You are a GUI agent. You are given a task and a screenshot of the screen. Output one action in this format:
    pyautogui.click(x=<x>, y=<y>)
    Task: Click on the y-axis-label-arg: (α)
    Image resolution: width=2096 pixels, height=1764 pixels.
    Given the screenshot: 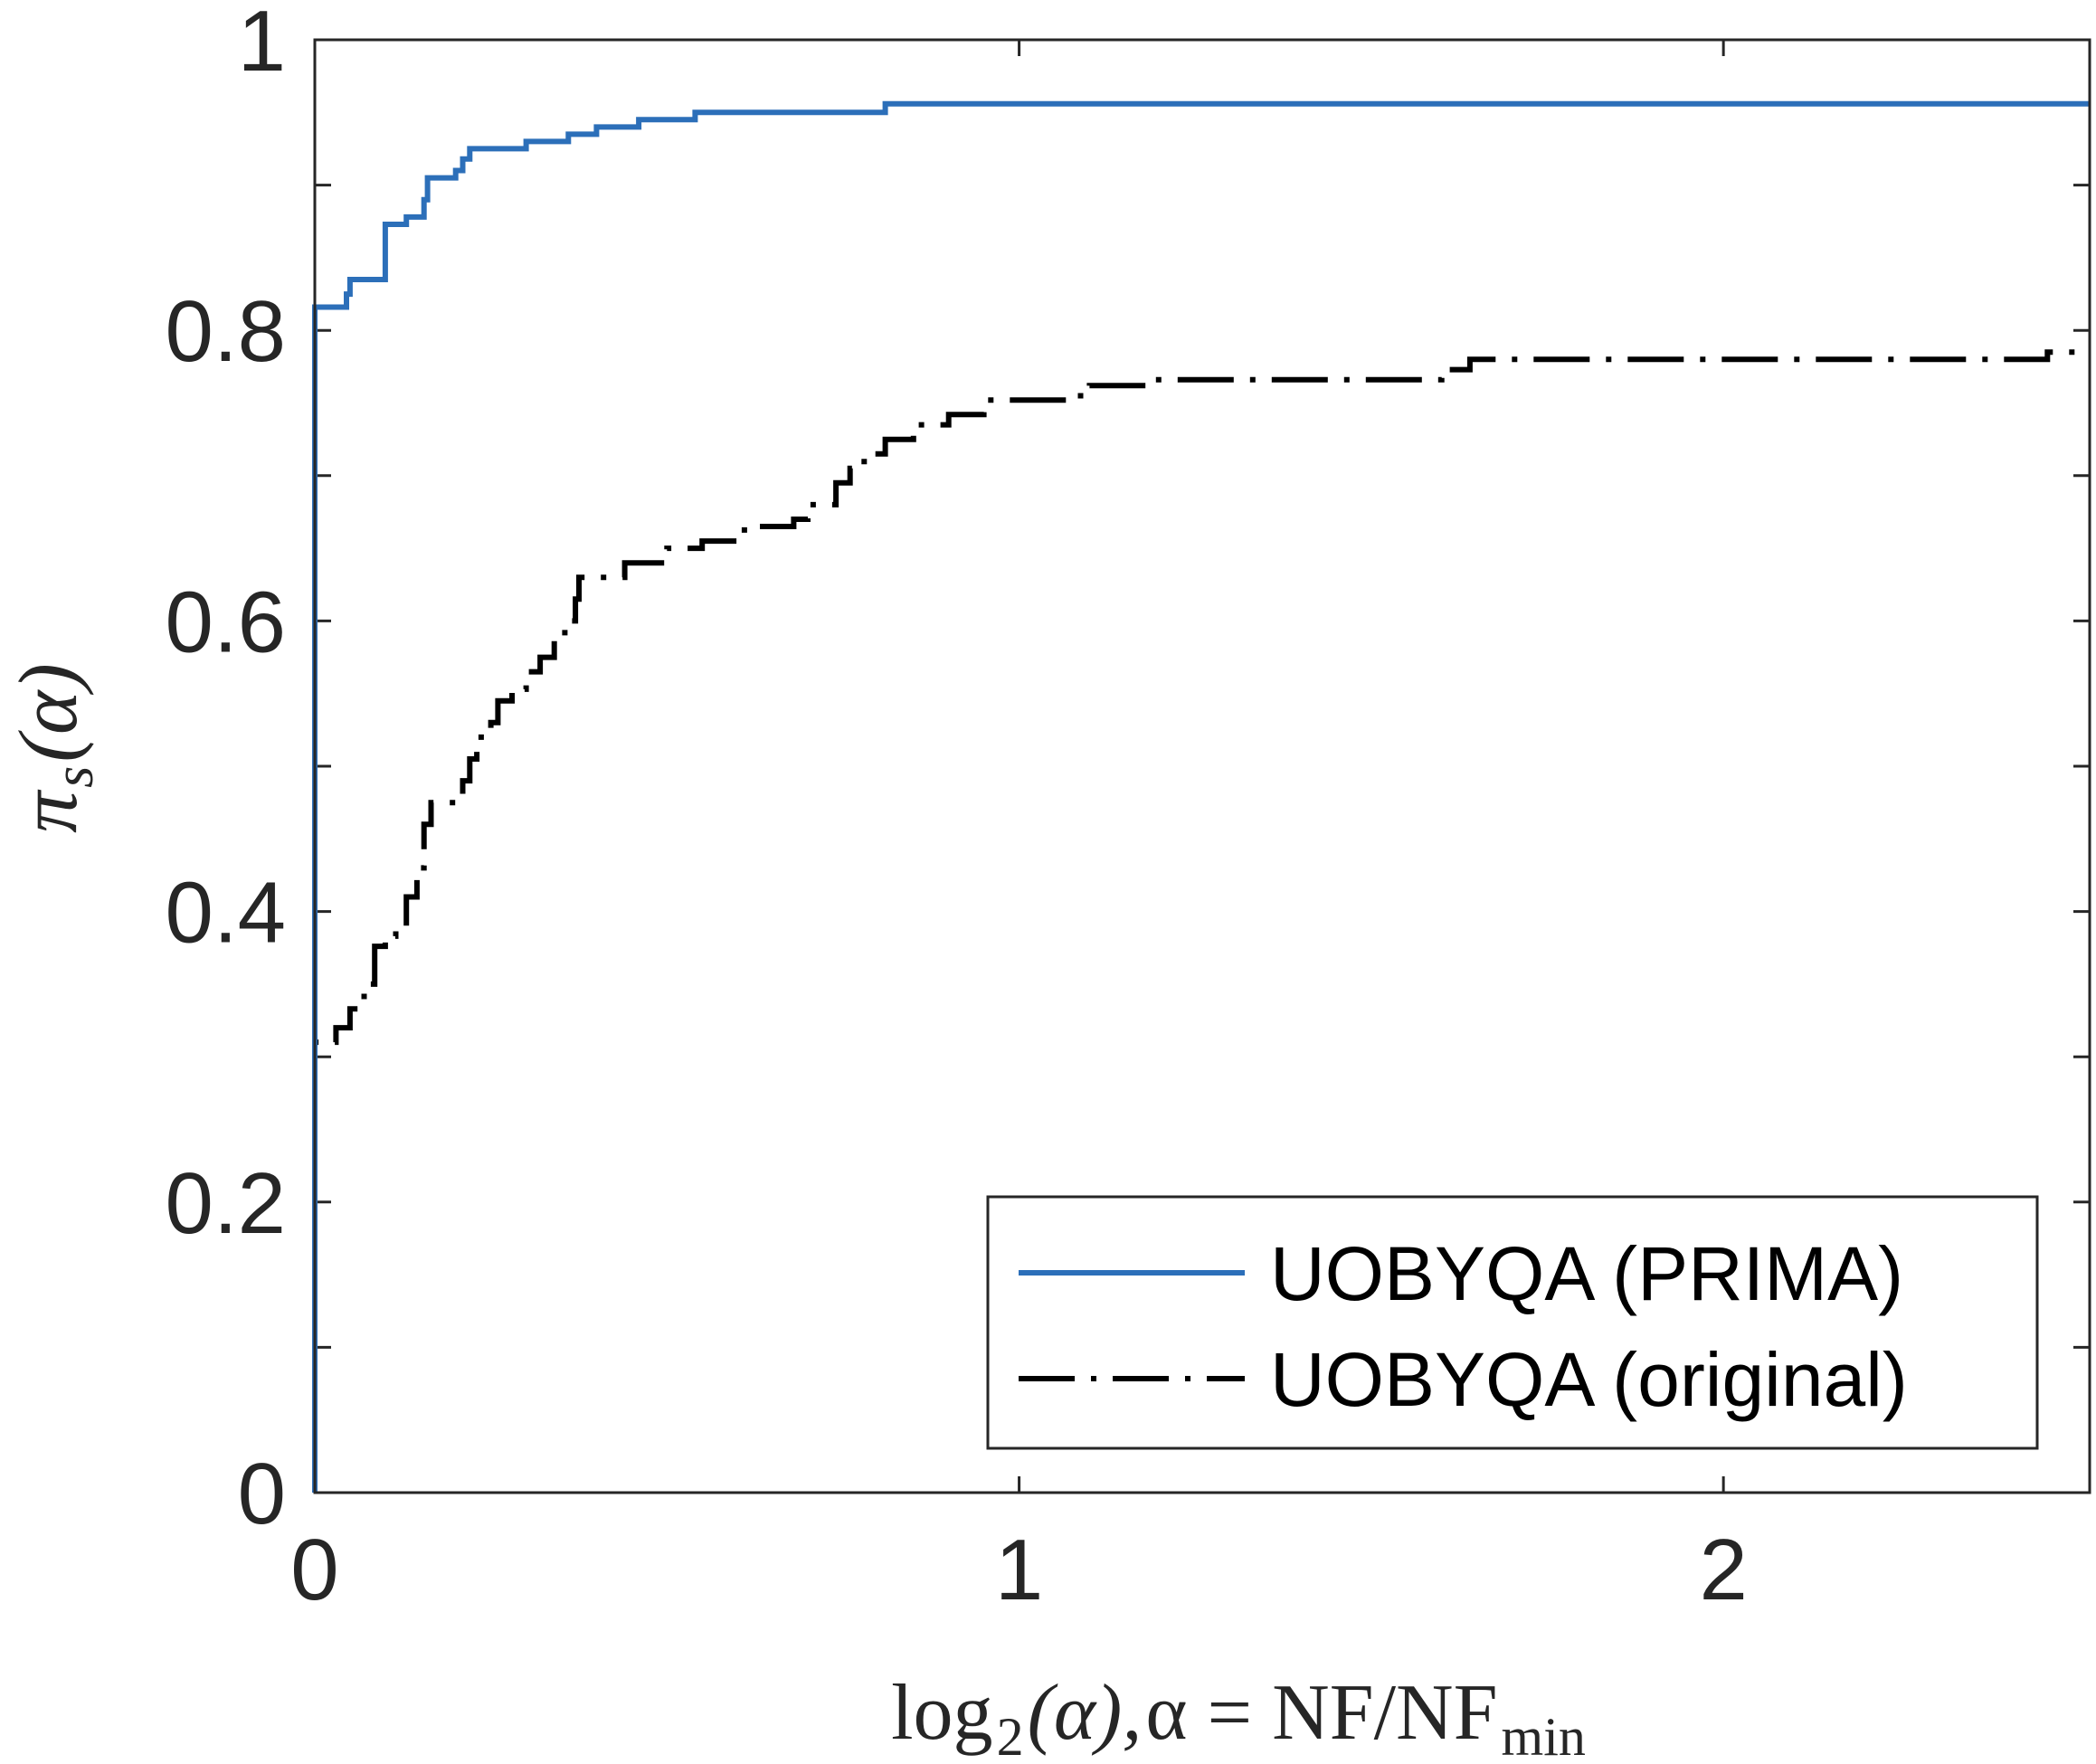 What is the action you would take?
    pyautogui.click(x=48, y=713)
    